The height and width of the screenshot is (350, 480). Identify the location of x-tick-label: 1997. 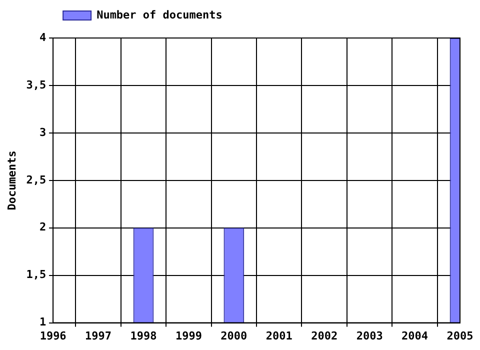
(98, 335).